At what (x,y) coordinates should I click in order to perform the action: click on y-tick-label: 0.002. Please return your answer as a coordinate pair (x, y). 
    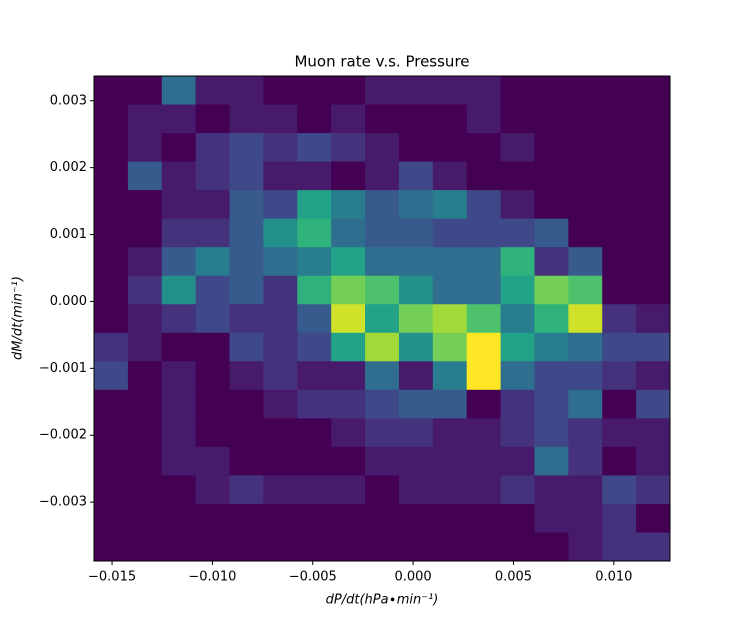
    Looking at the image, I should click on (68, 167).